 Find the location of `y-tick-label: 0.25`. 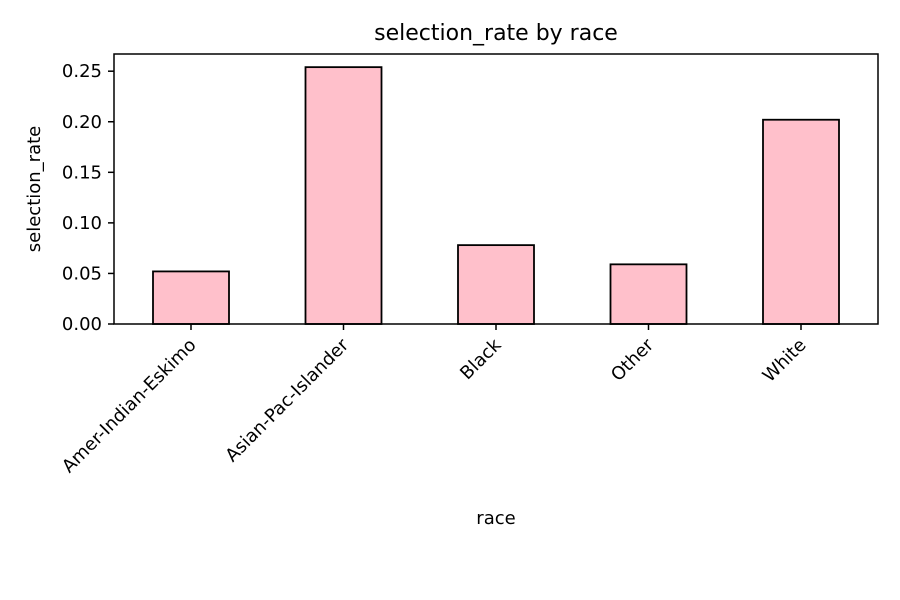

y-tick-label: 0.25 is located at coordinates (82, 71).